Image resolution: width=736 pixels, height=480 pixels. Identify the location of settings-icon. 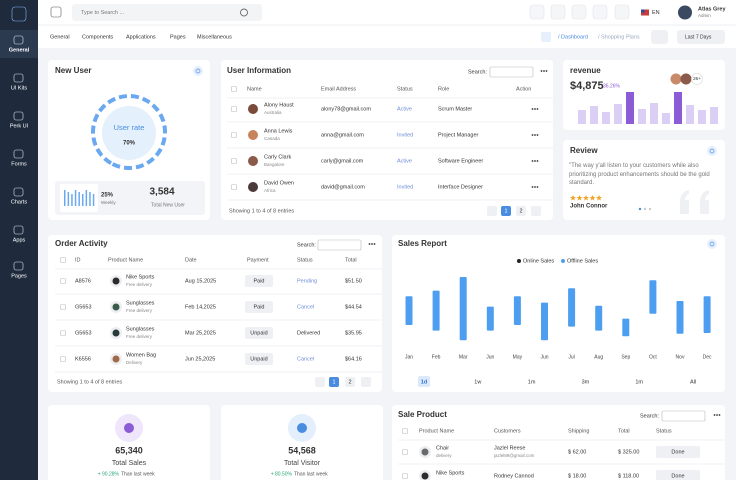
(712, 151).